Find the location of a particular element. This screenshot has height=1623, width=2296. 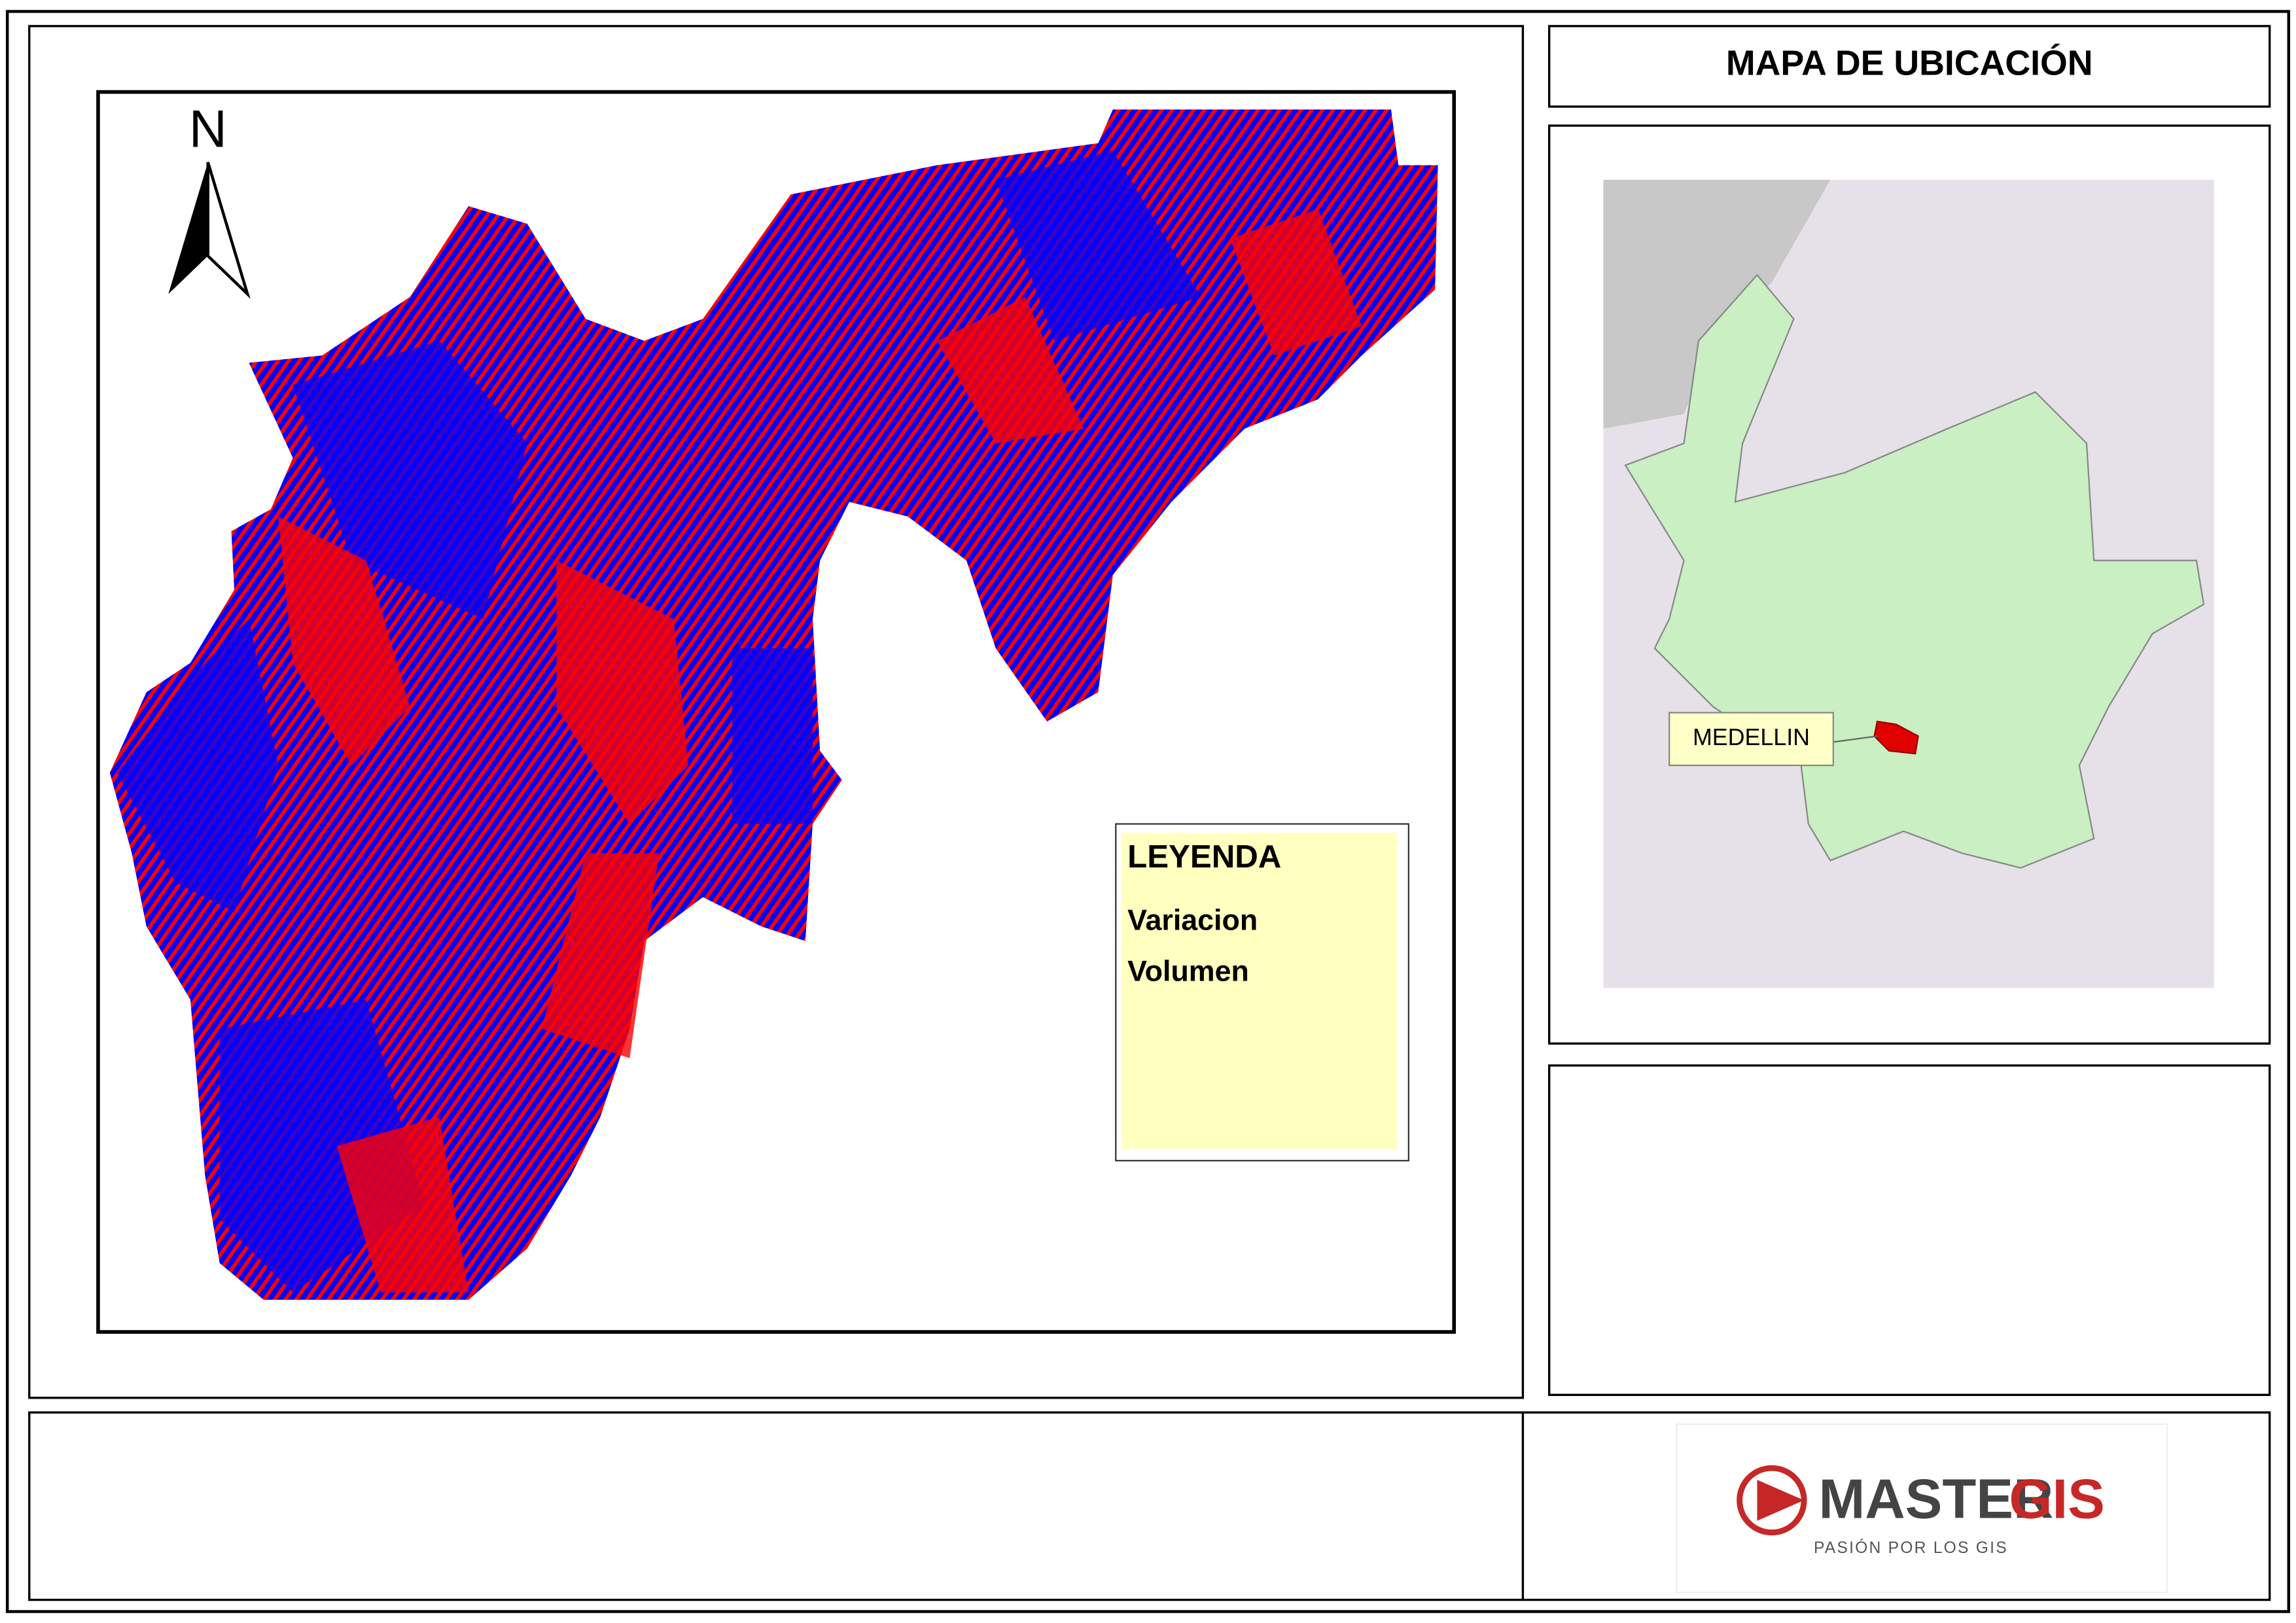

north-arrow: N is located at coordinates (209, 200).